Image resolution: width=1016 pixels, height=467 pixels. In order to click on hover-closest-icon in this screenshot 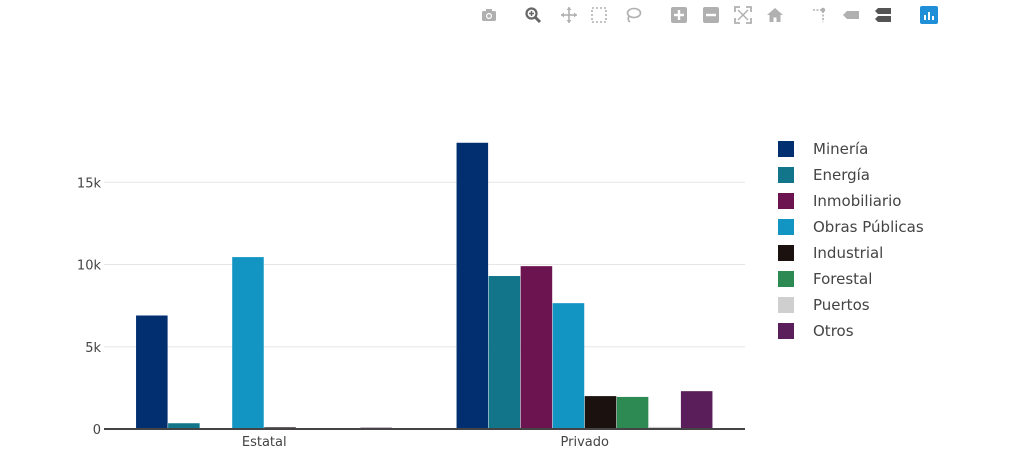, I will do `click(851, 15)`.